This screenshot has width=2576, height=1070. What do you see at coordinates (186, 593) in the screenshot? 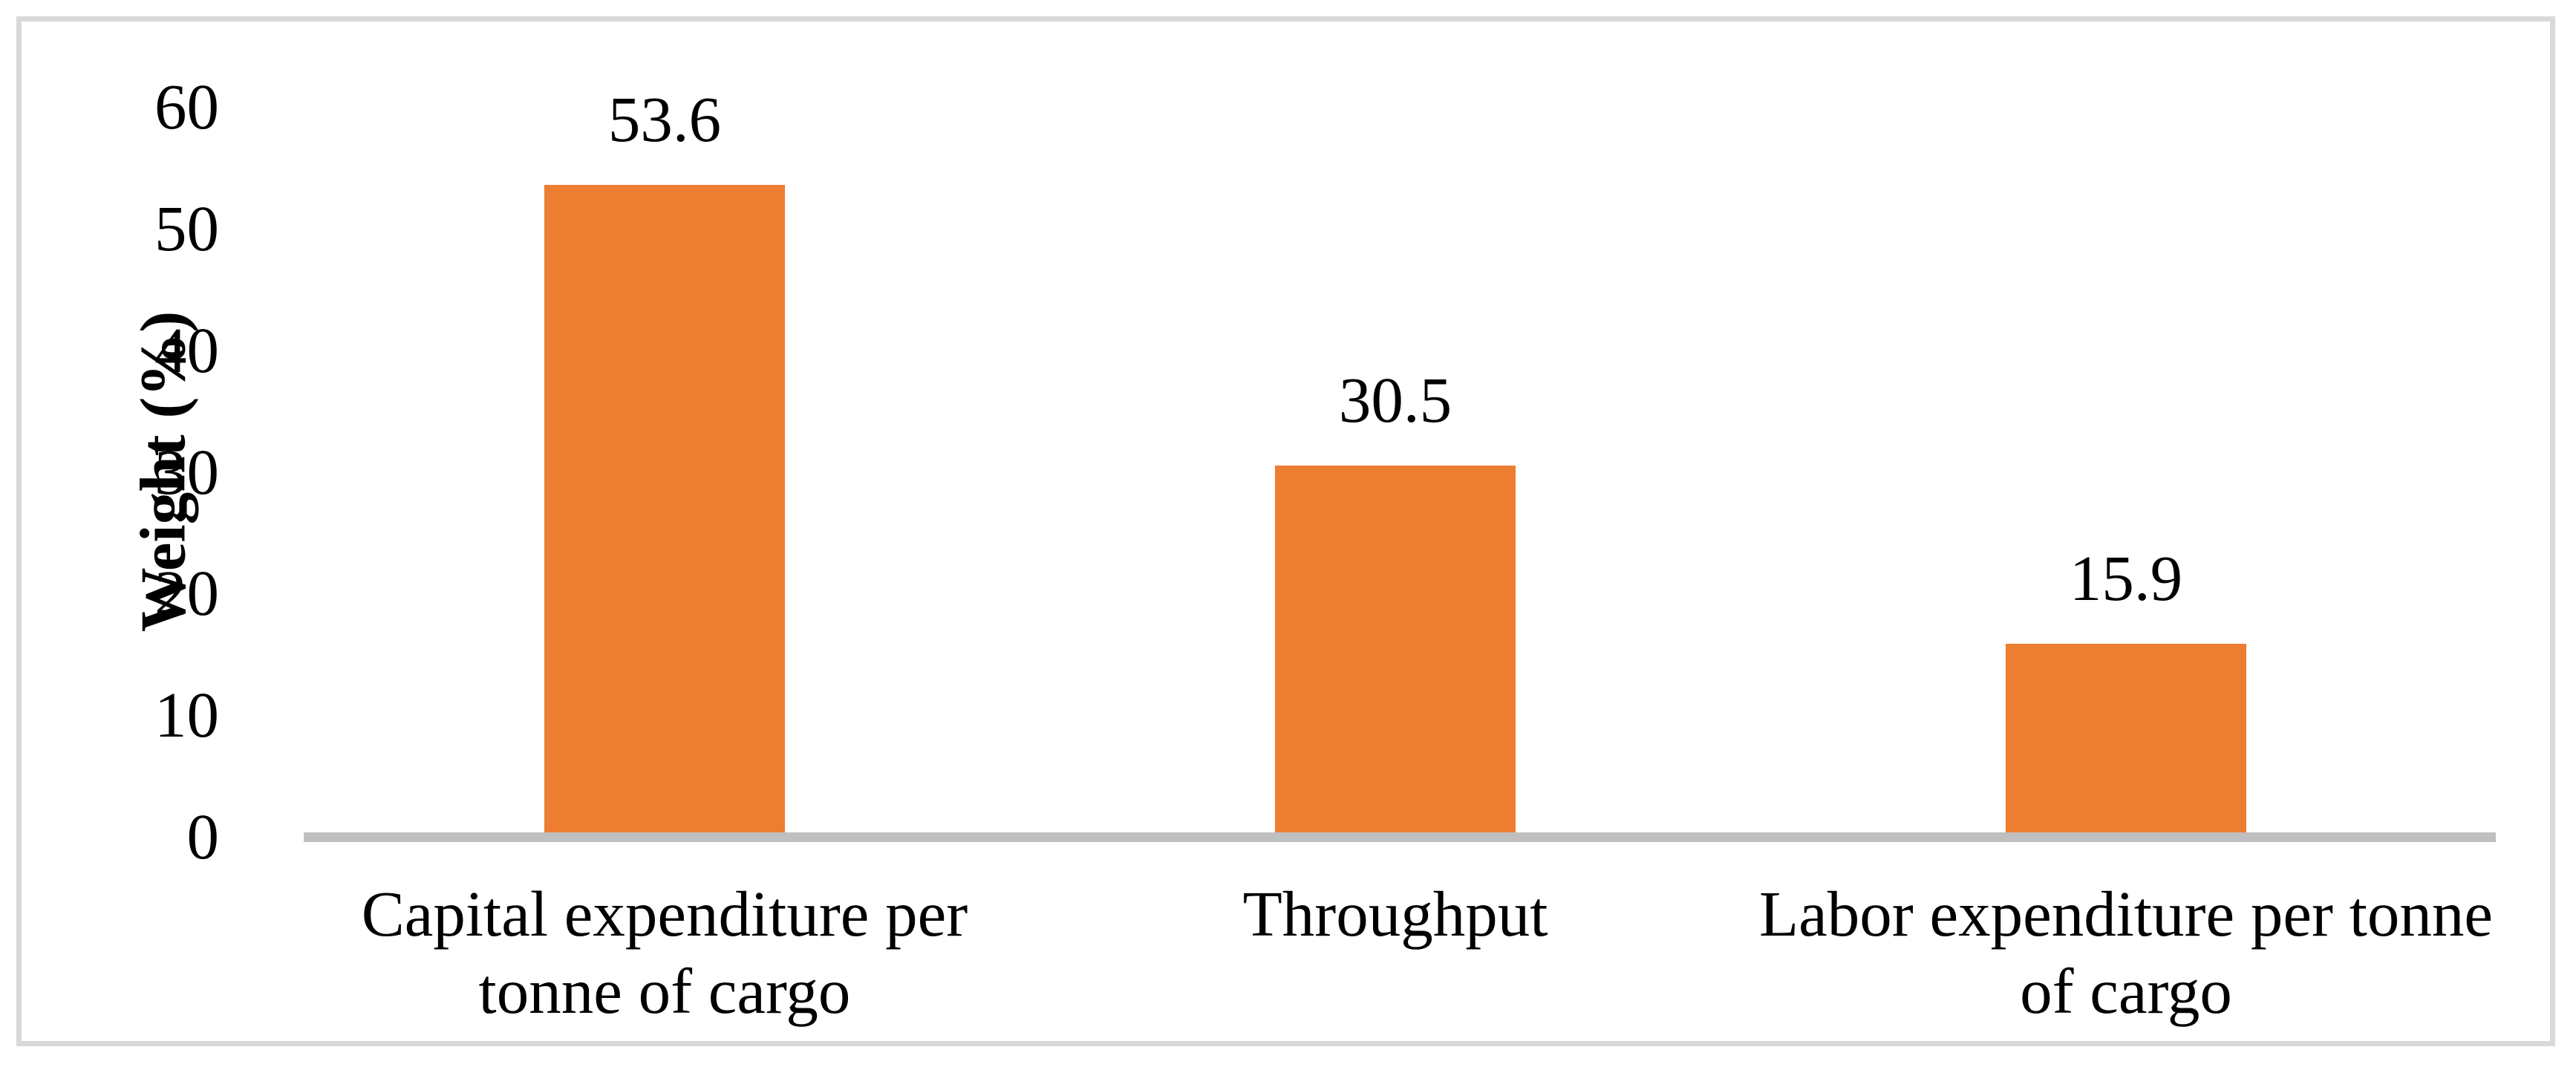
I see `y-axis-tick-label: 20` at bounding box center [186, 593].